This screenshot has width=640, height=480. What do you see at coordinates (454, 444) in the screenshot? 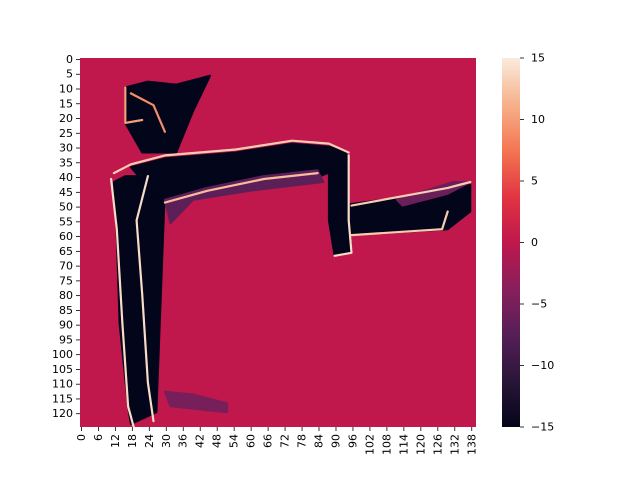
I see `x-tick-label: 132` at bounding box center [454, 444].